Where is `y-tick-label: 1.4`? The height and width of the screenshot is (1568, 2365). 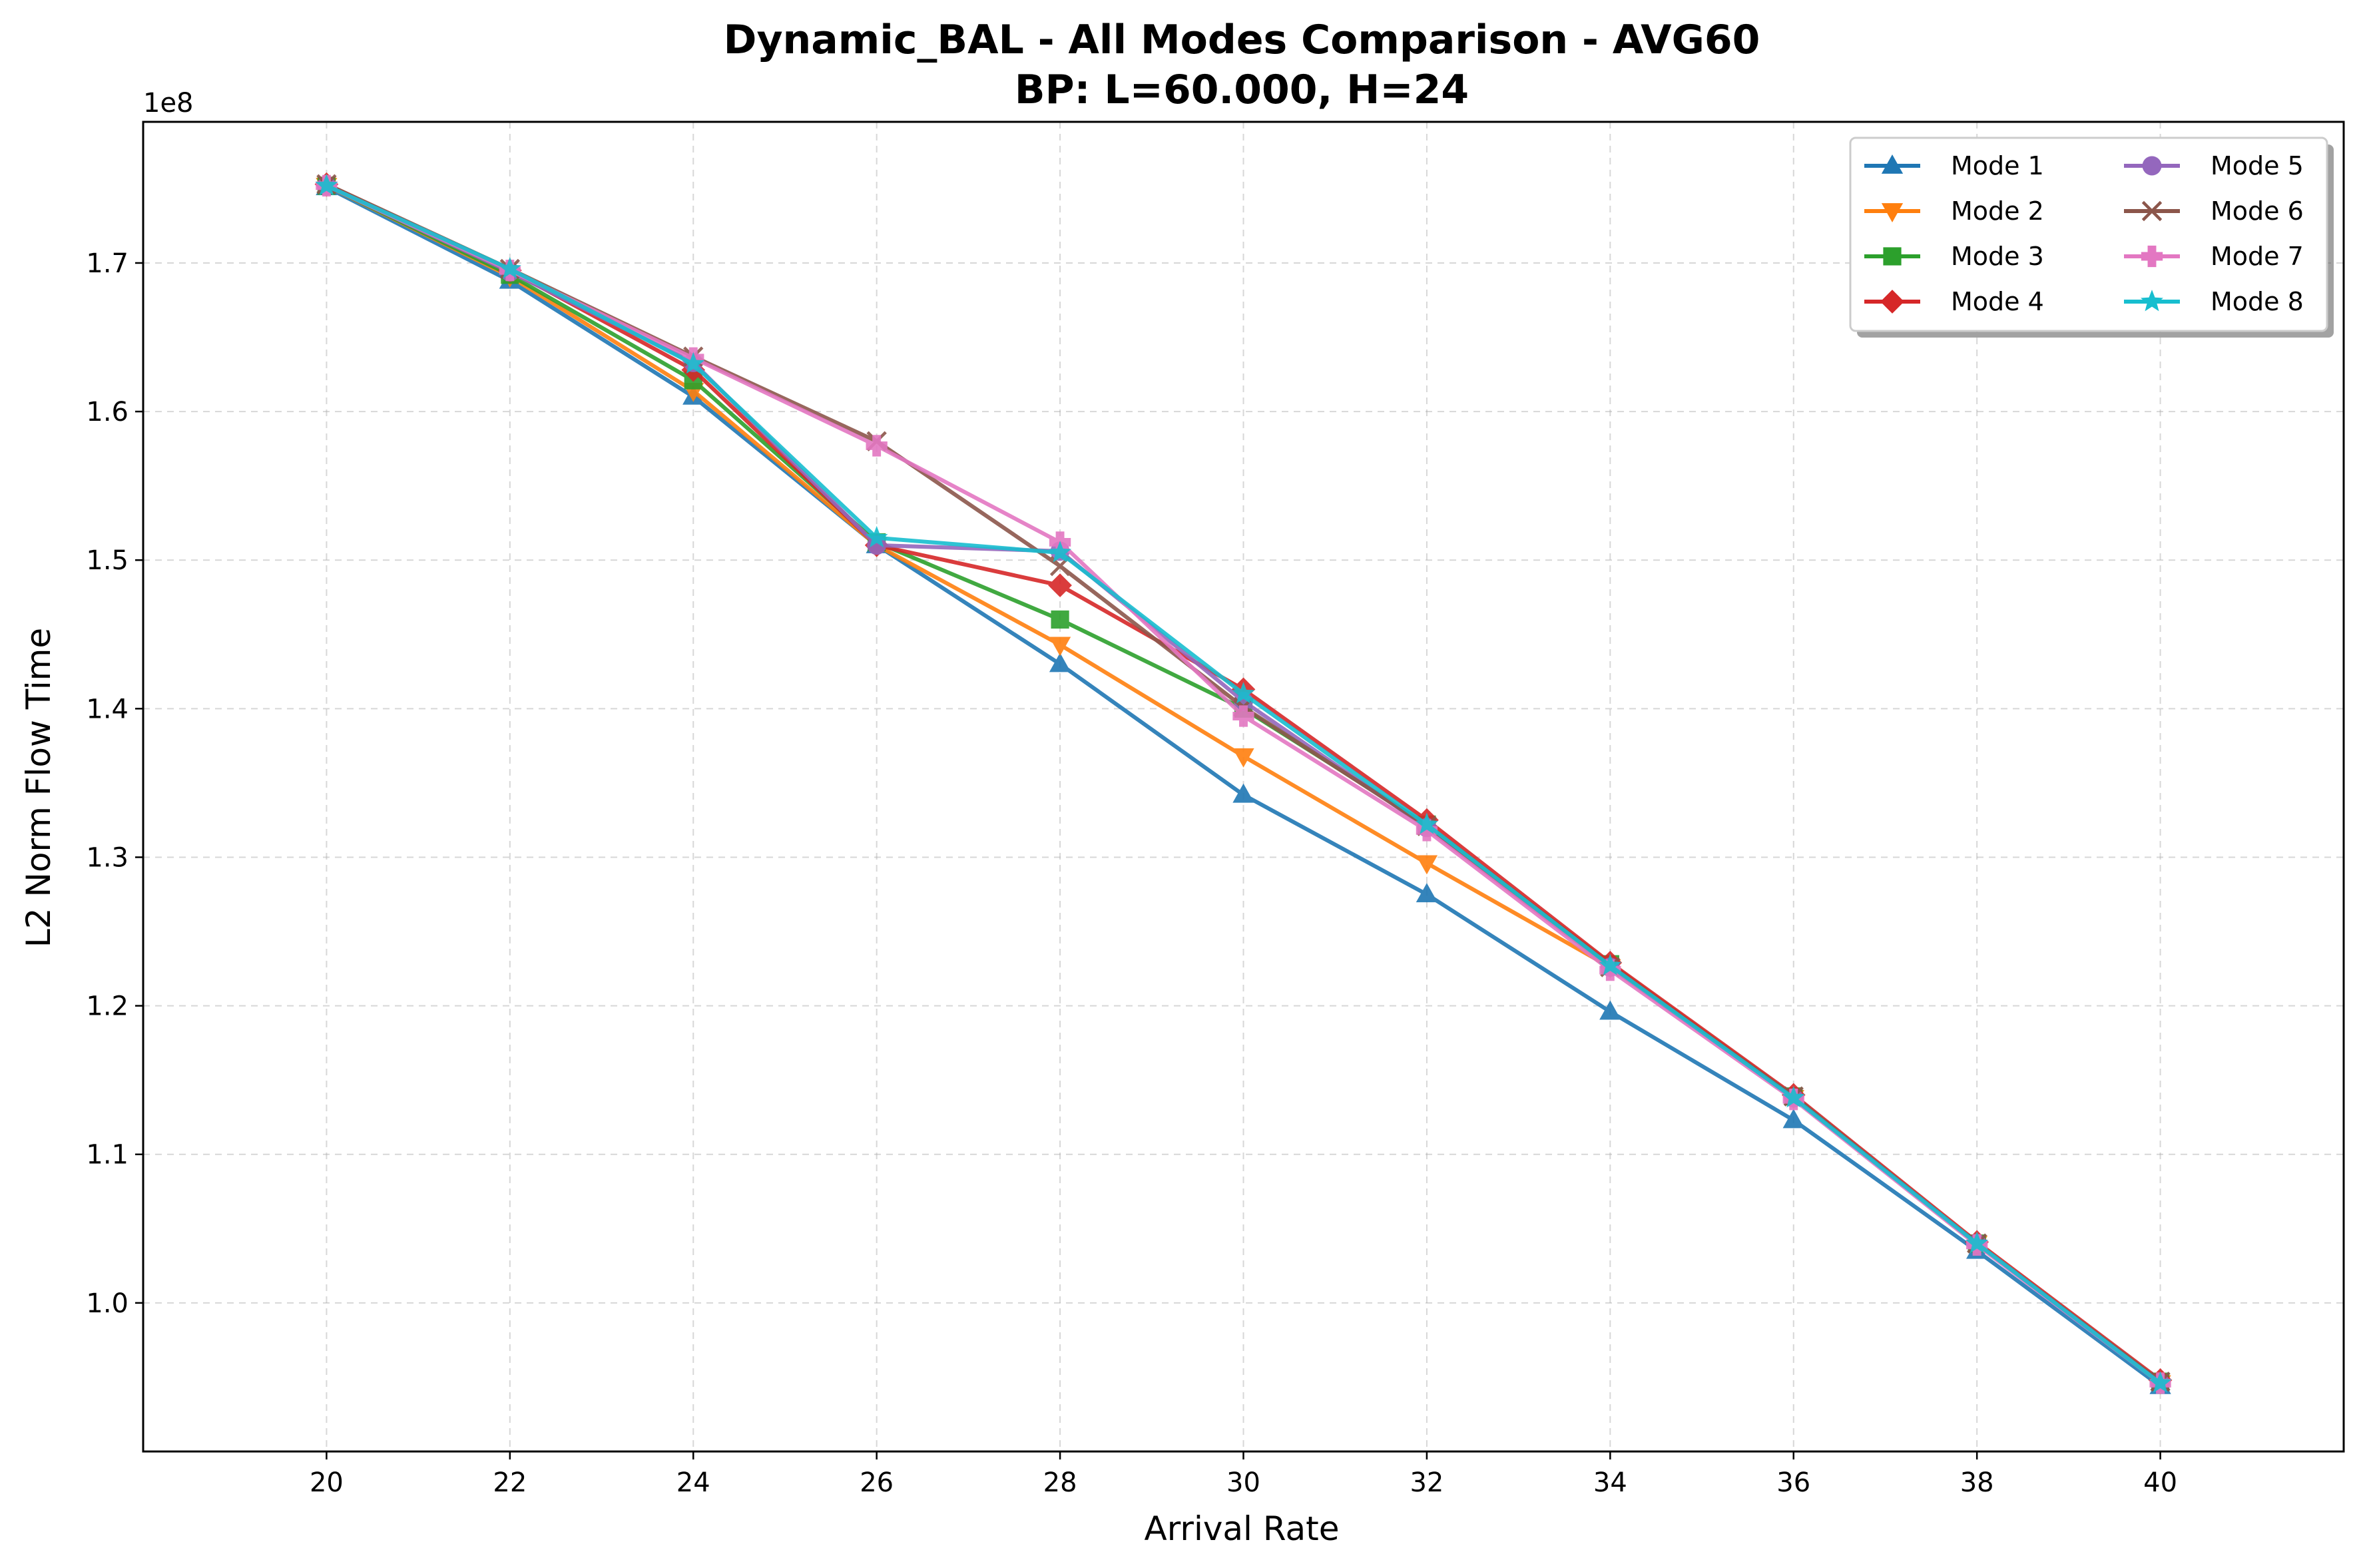
y-tick-label: 1.4 is located at coordinates (108, 709).